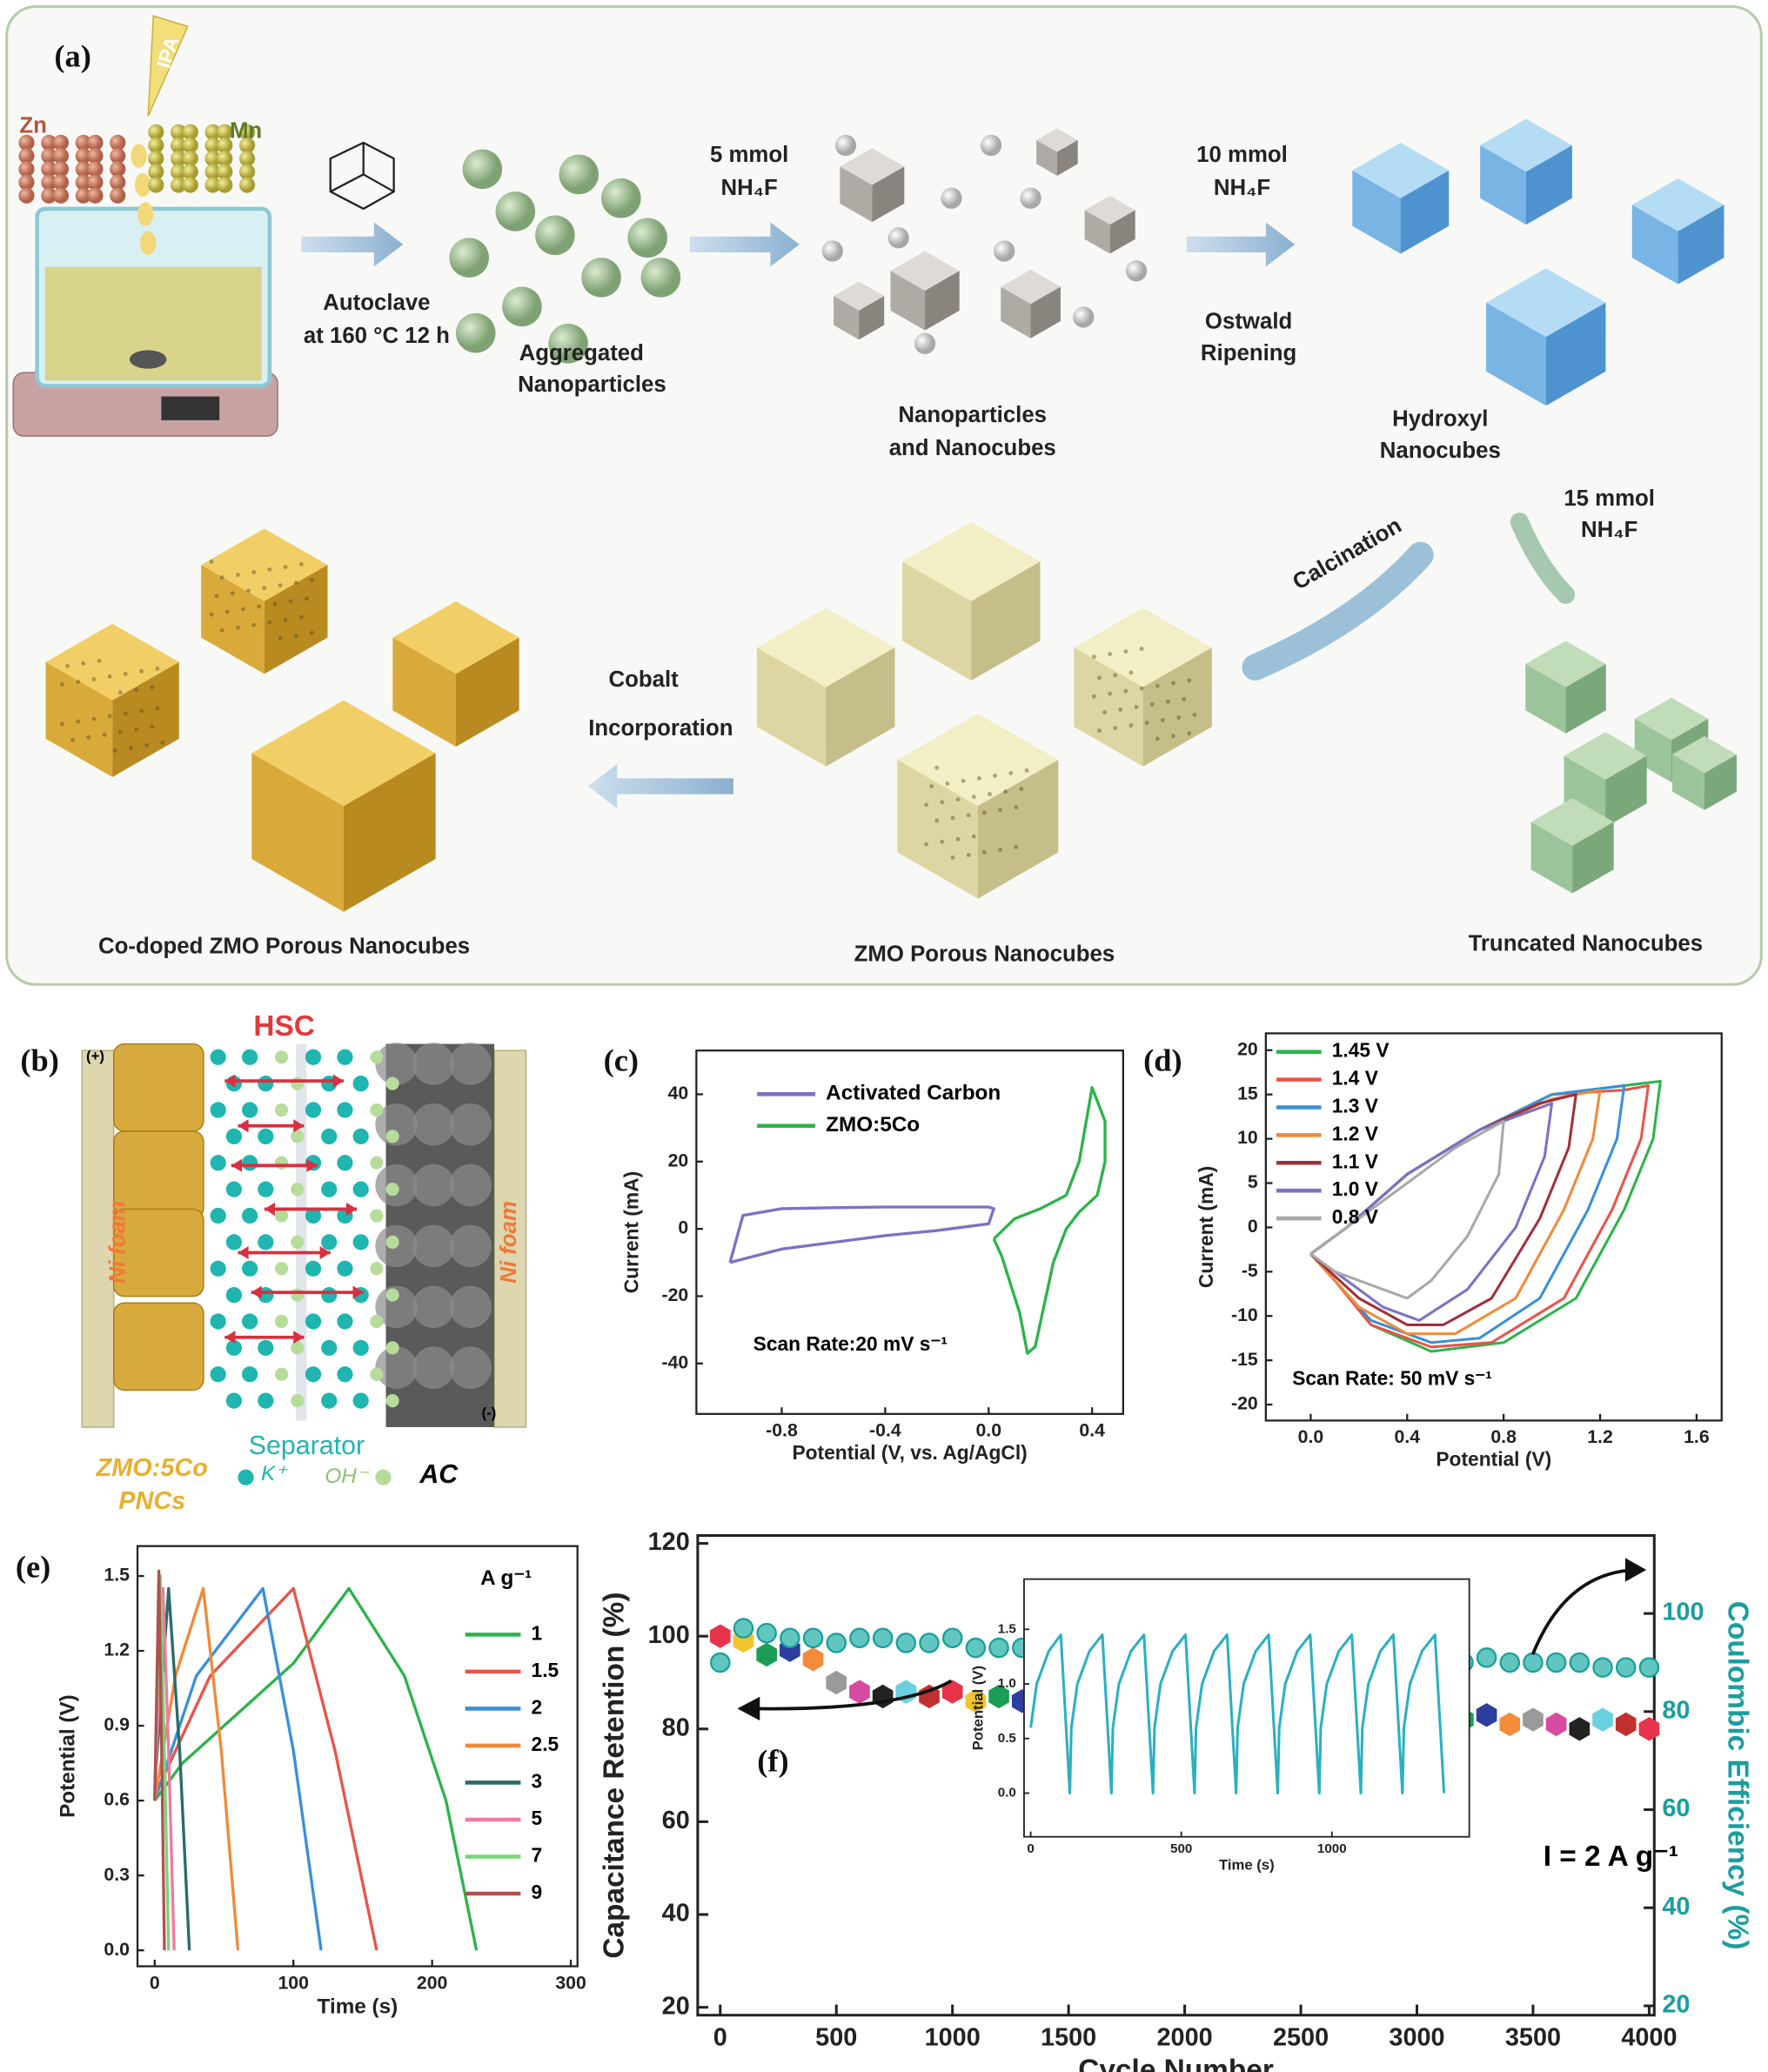 Image resolution: width=1768 pixels, height=2072 pixels. Describe the element at coordinates (1361, 1050) in the screenshot. I see `legend-label: 1.45 V` at that location.